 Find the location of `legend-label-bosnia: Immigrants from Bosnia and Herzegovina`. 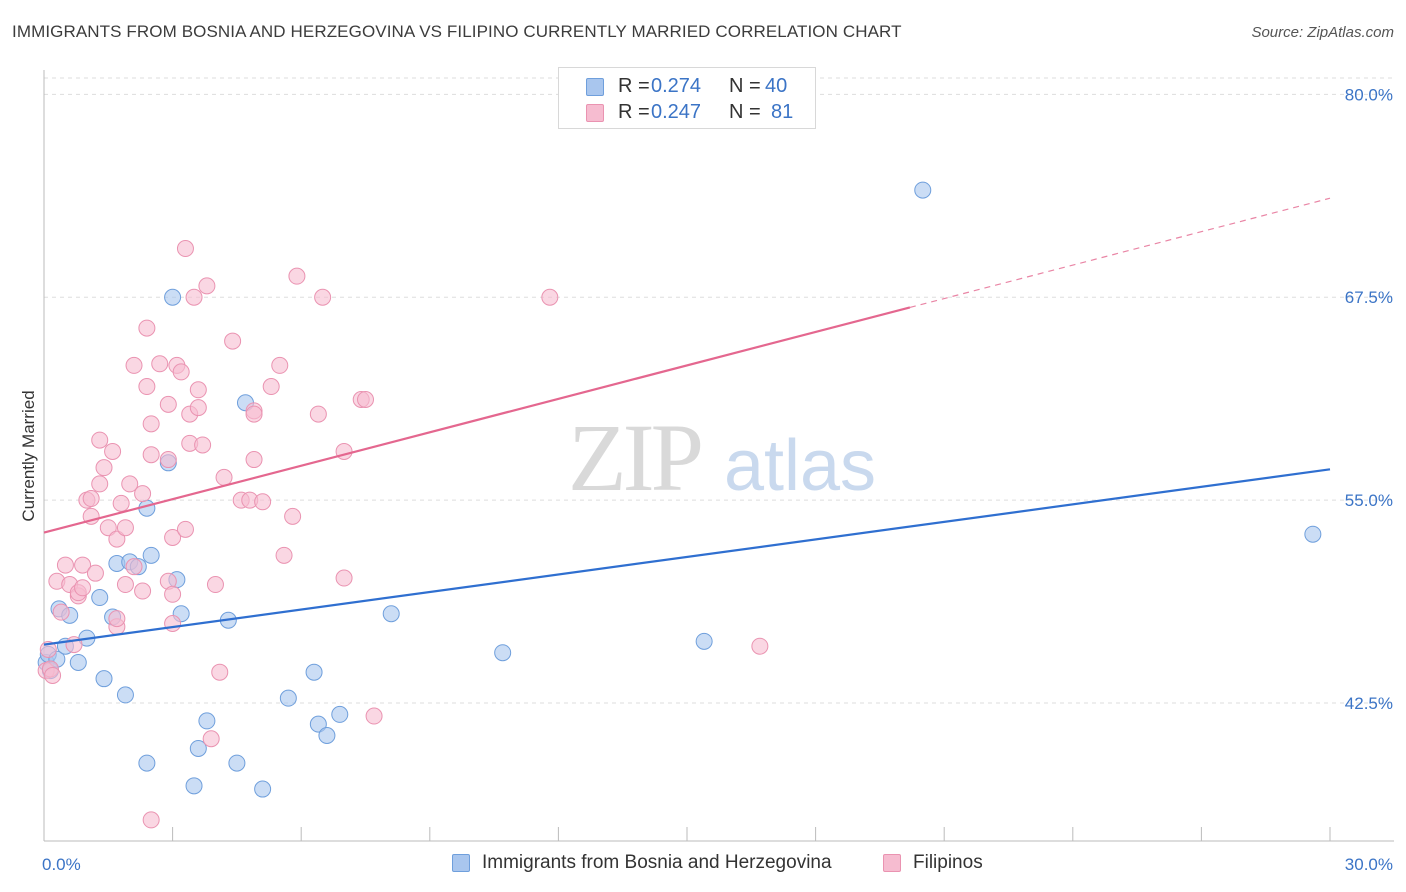

legend-label-bosnia: Immigrants from Bosnia and Herzegovina is located at coordinates (657, 862).